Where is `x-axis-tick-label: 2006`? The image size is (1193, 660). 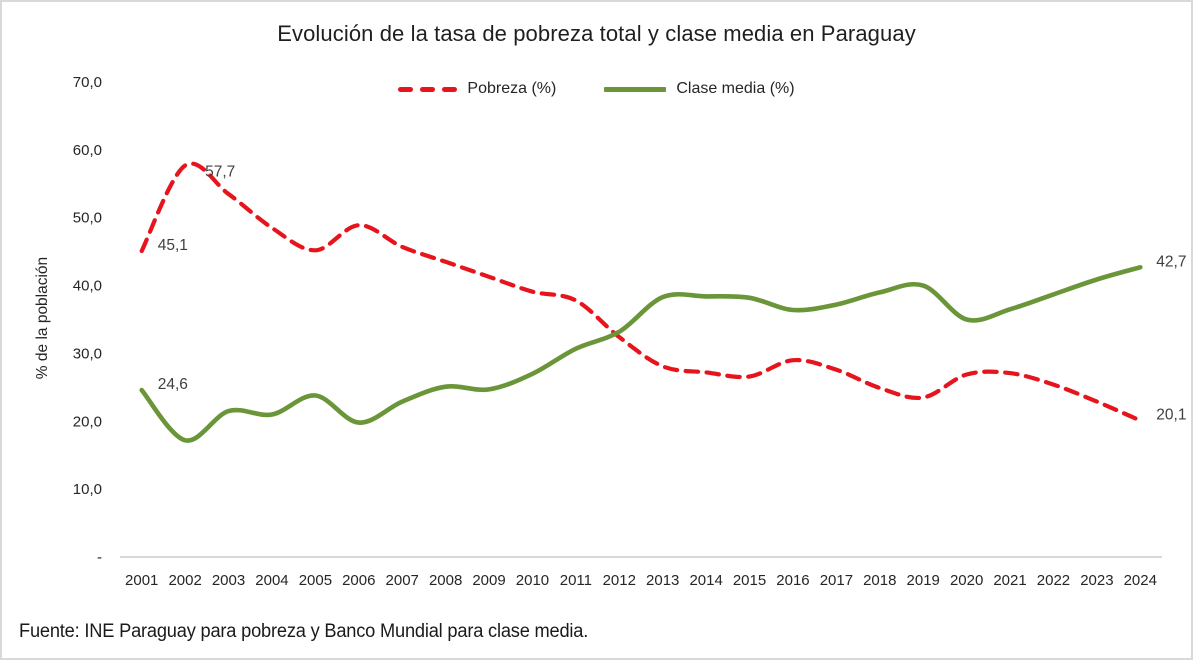 x-axis-tick-label: 2006 is located at coordinates (358, 580).